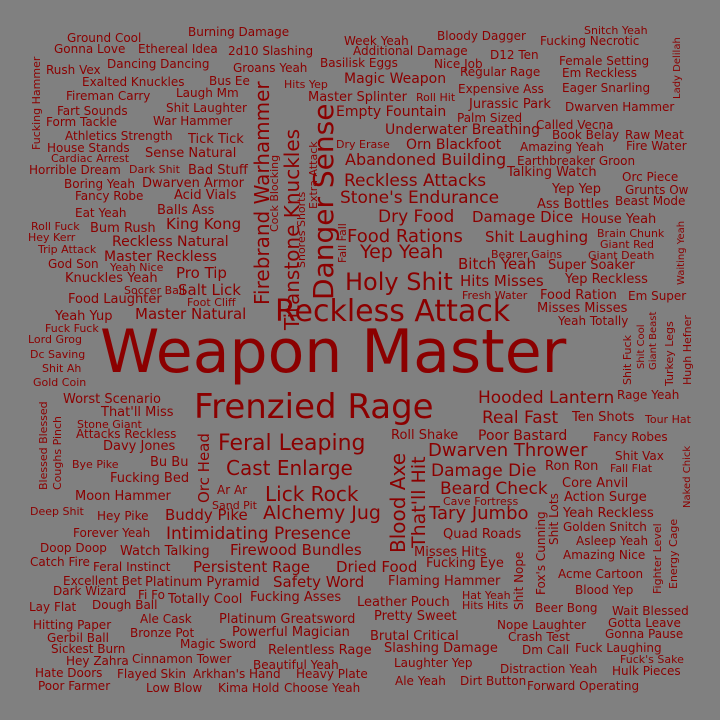  What do you see at coordinates (376, 41) in the screenshot?
I see `word-week-yeah: Week Yeah` at bounding box center [376, 41].